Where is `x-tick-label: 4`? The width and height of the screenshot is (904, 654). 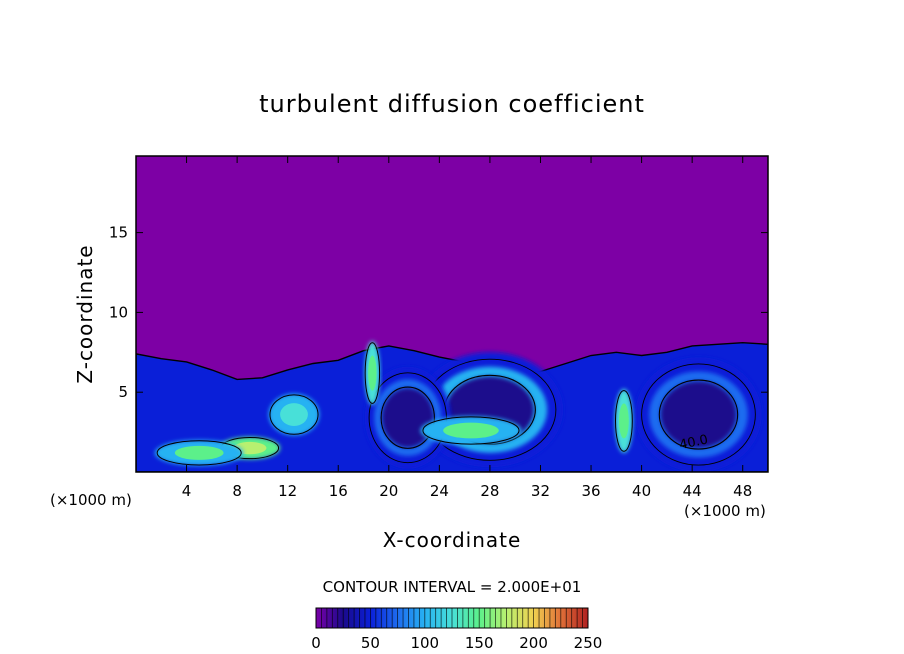
x-tick-label: 4 is located at coordinates (187, 491).